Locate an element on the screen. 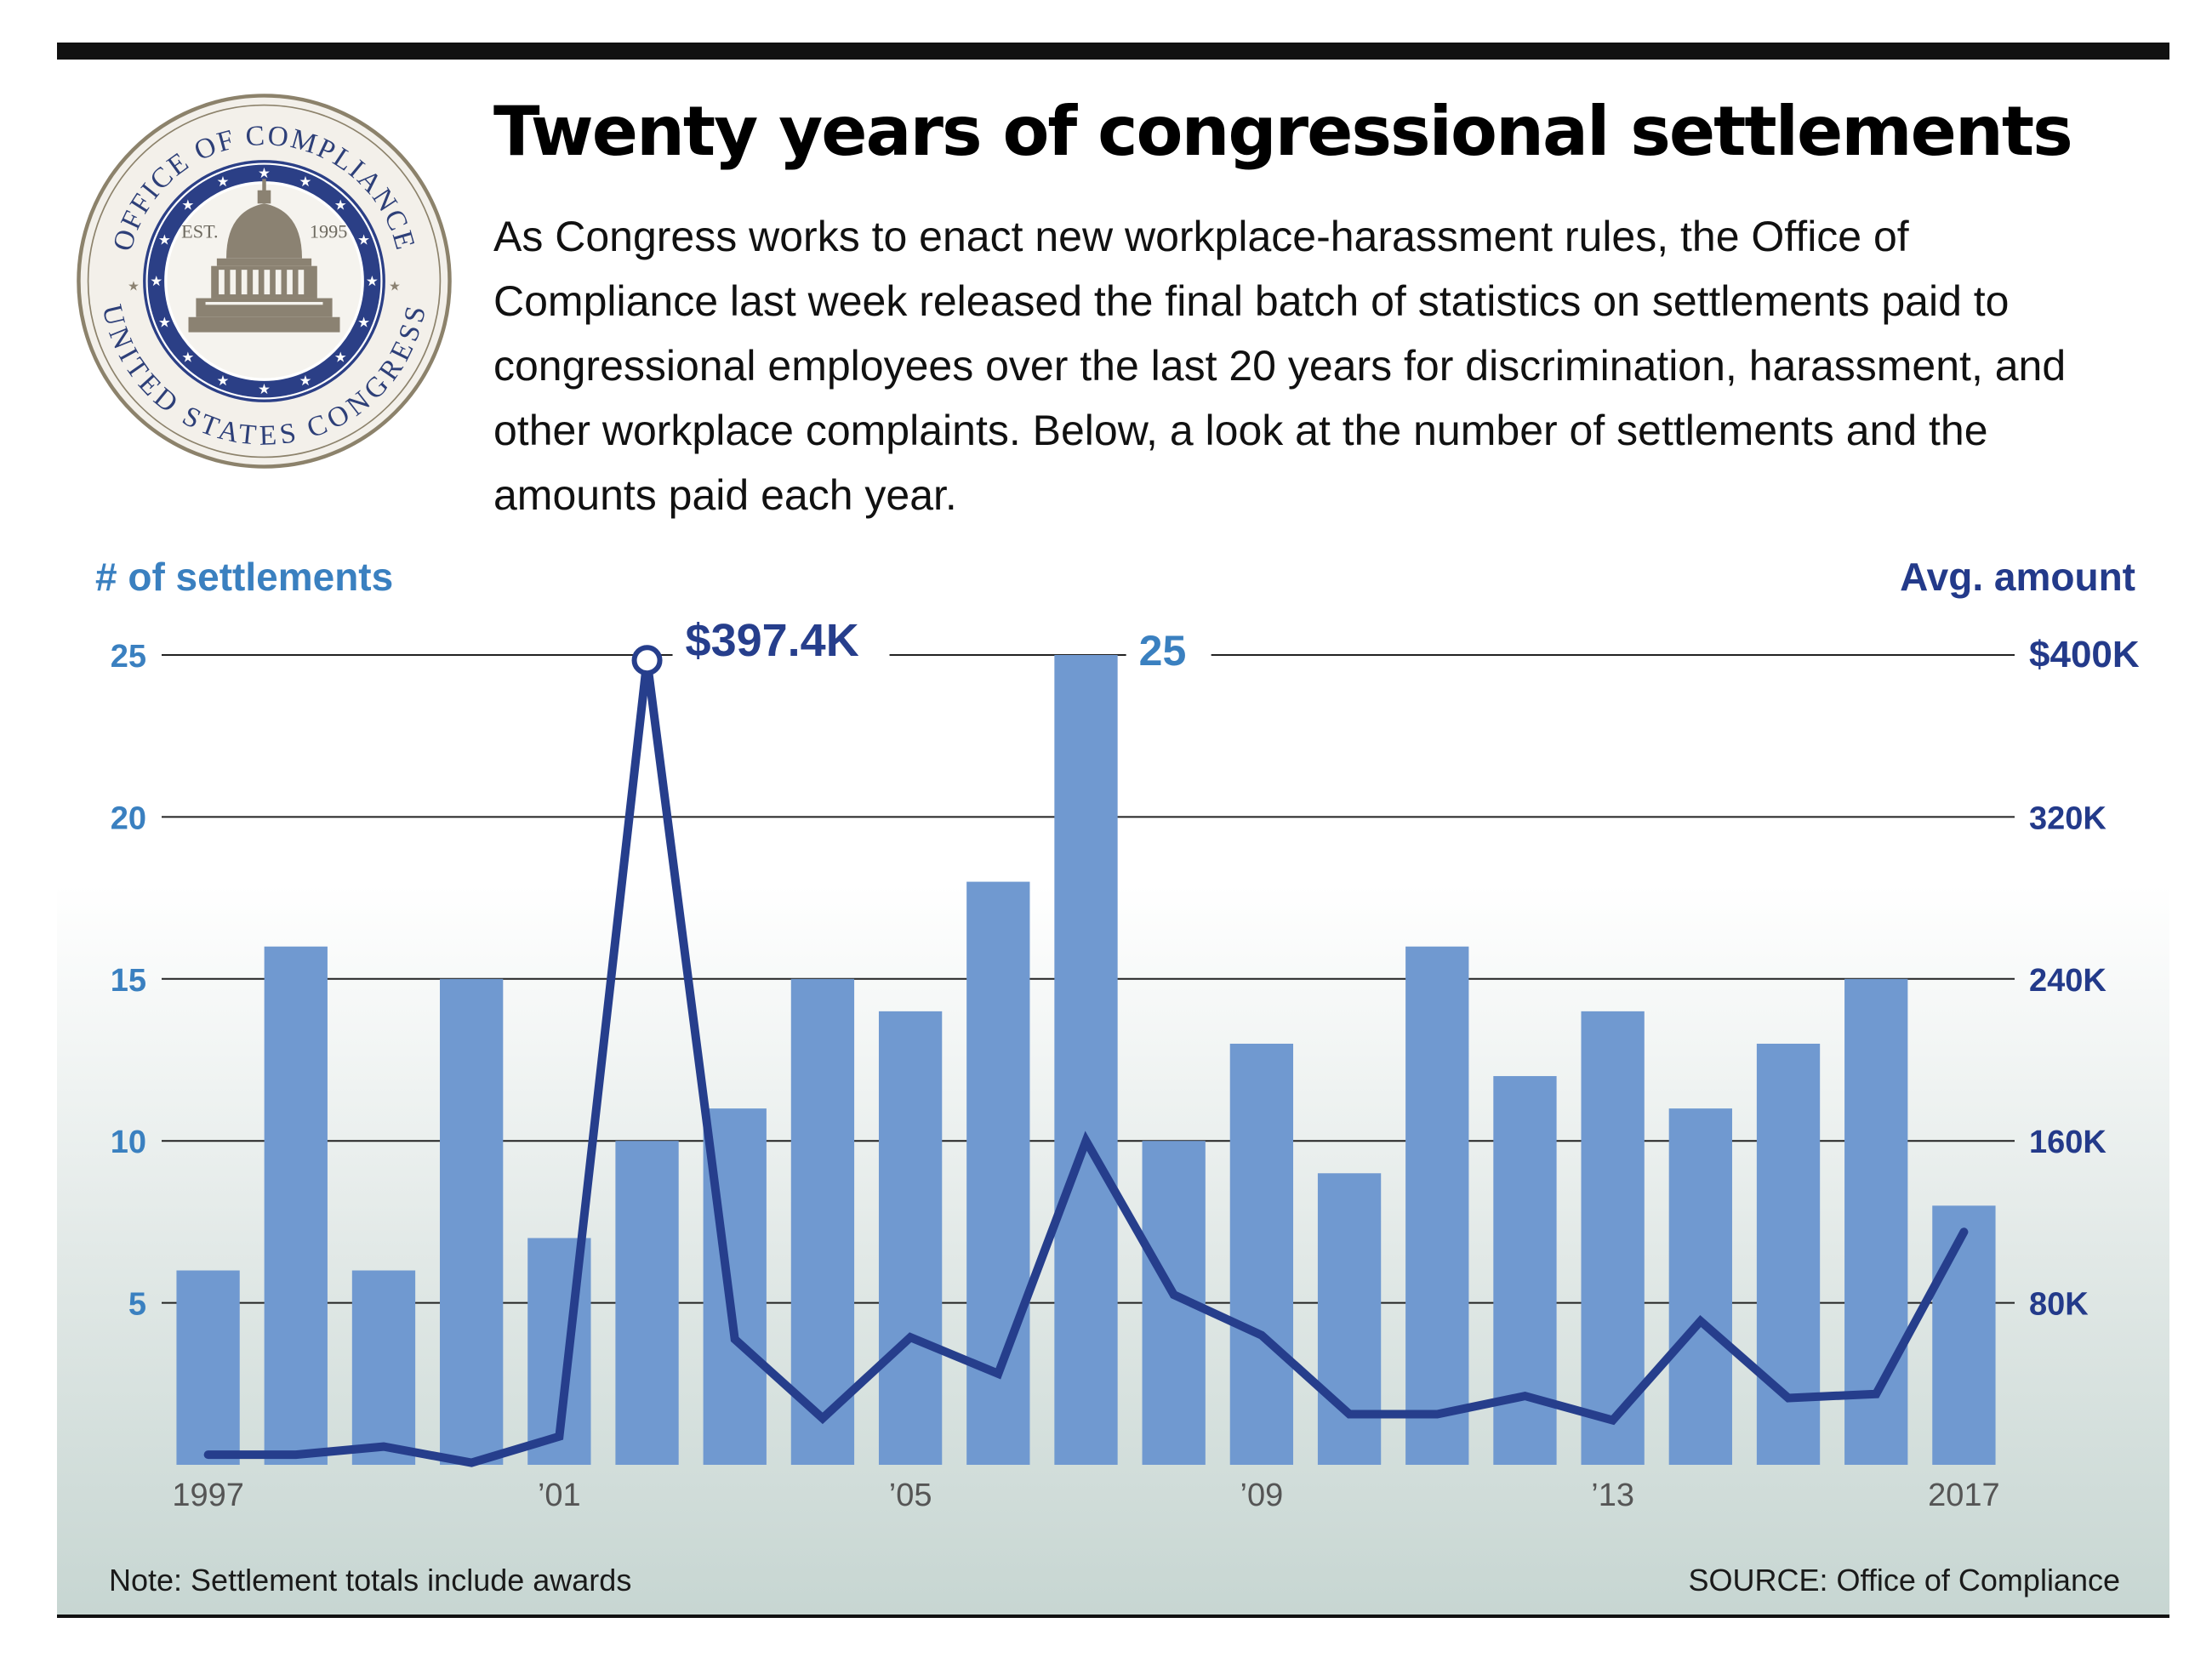 This screenshot has height=1663, width=2212. bottom-rule is located at coordinates (1113, 1616).